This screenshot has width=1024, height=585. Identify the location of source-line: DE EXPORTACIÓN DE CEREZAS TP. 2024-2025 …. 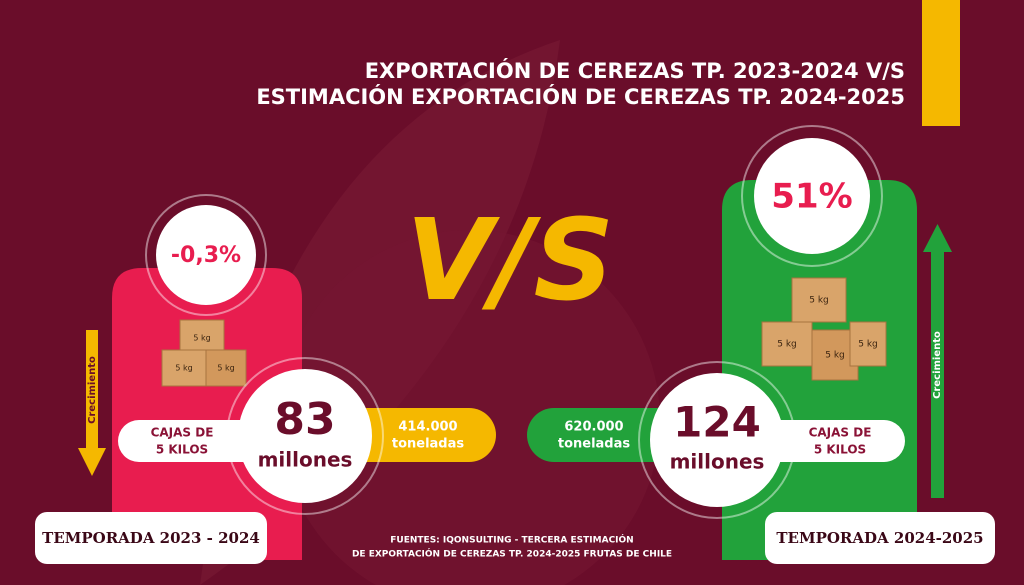
(512, 554).